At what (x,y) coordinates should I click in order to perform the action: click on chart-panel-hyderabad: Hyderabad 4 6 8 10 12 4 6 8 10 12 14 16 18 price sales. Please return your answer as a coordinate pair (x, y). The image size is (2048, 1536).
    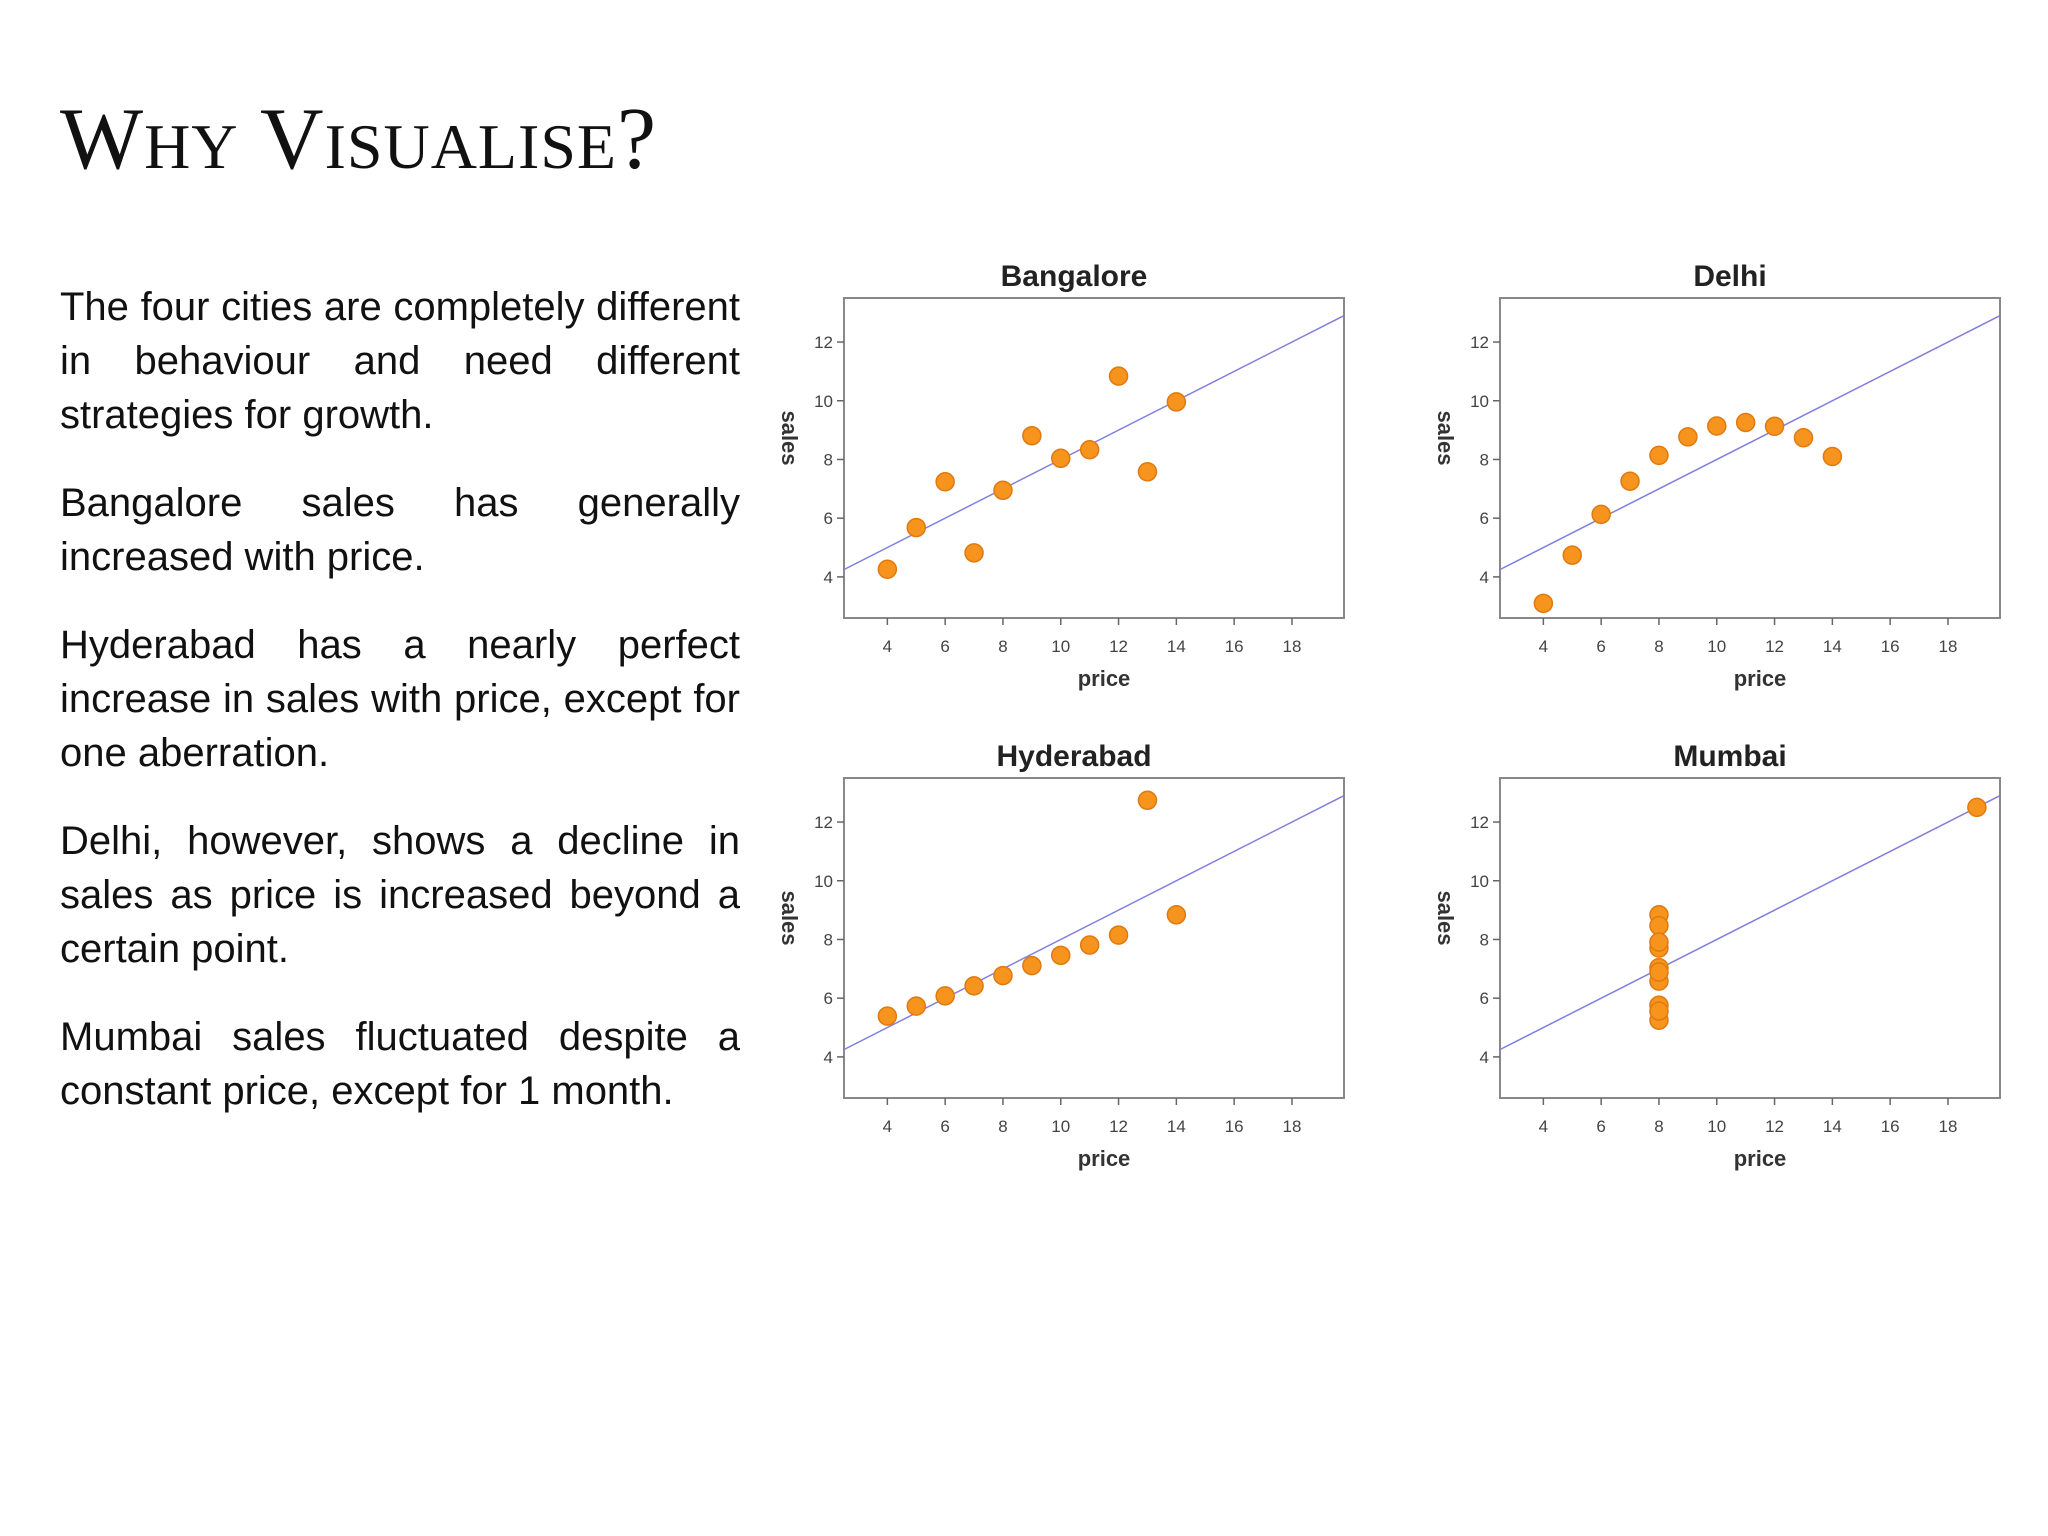
    Looking at the image, I should click on (1061, 955).